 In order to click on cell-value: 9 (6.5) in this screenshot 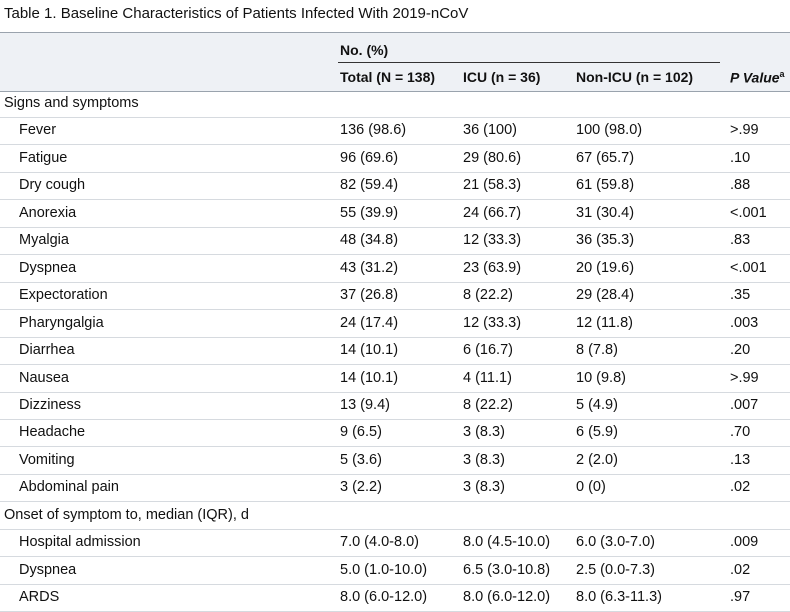, I will do `click(361, 432)`.